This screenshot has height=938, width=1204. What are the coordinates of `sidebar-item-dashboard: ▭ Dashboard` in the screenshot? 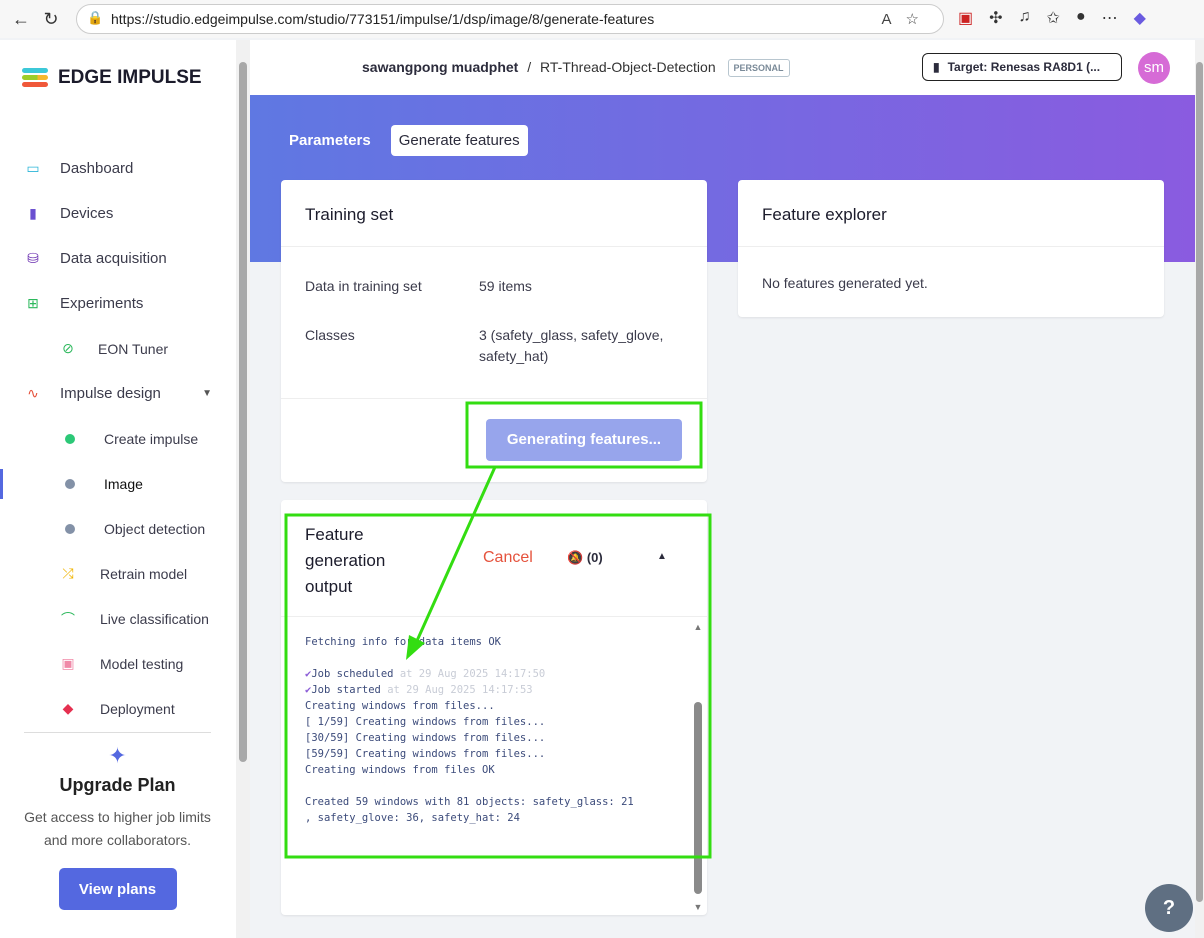 It's located at (118, 168).